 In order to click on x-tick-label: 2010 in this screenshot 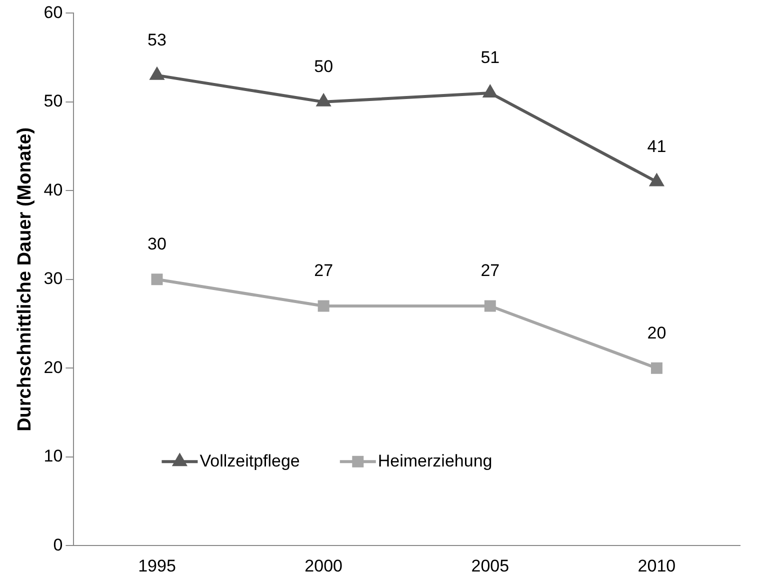, I will do `click(657, 566)`.